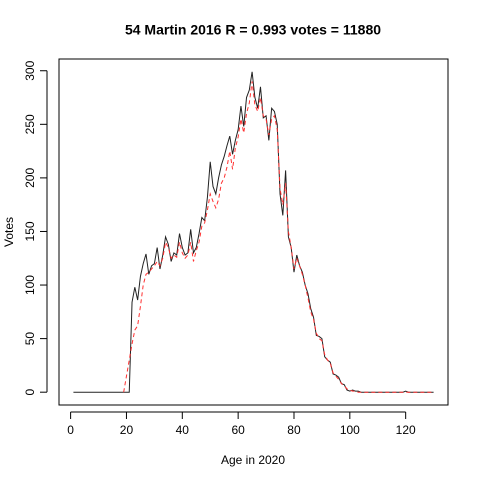  I want to click on y-tick-label: 300, so click(30, 70).